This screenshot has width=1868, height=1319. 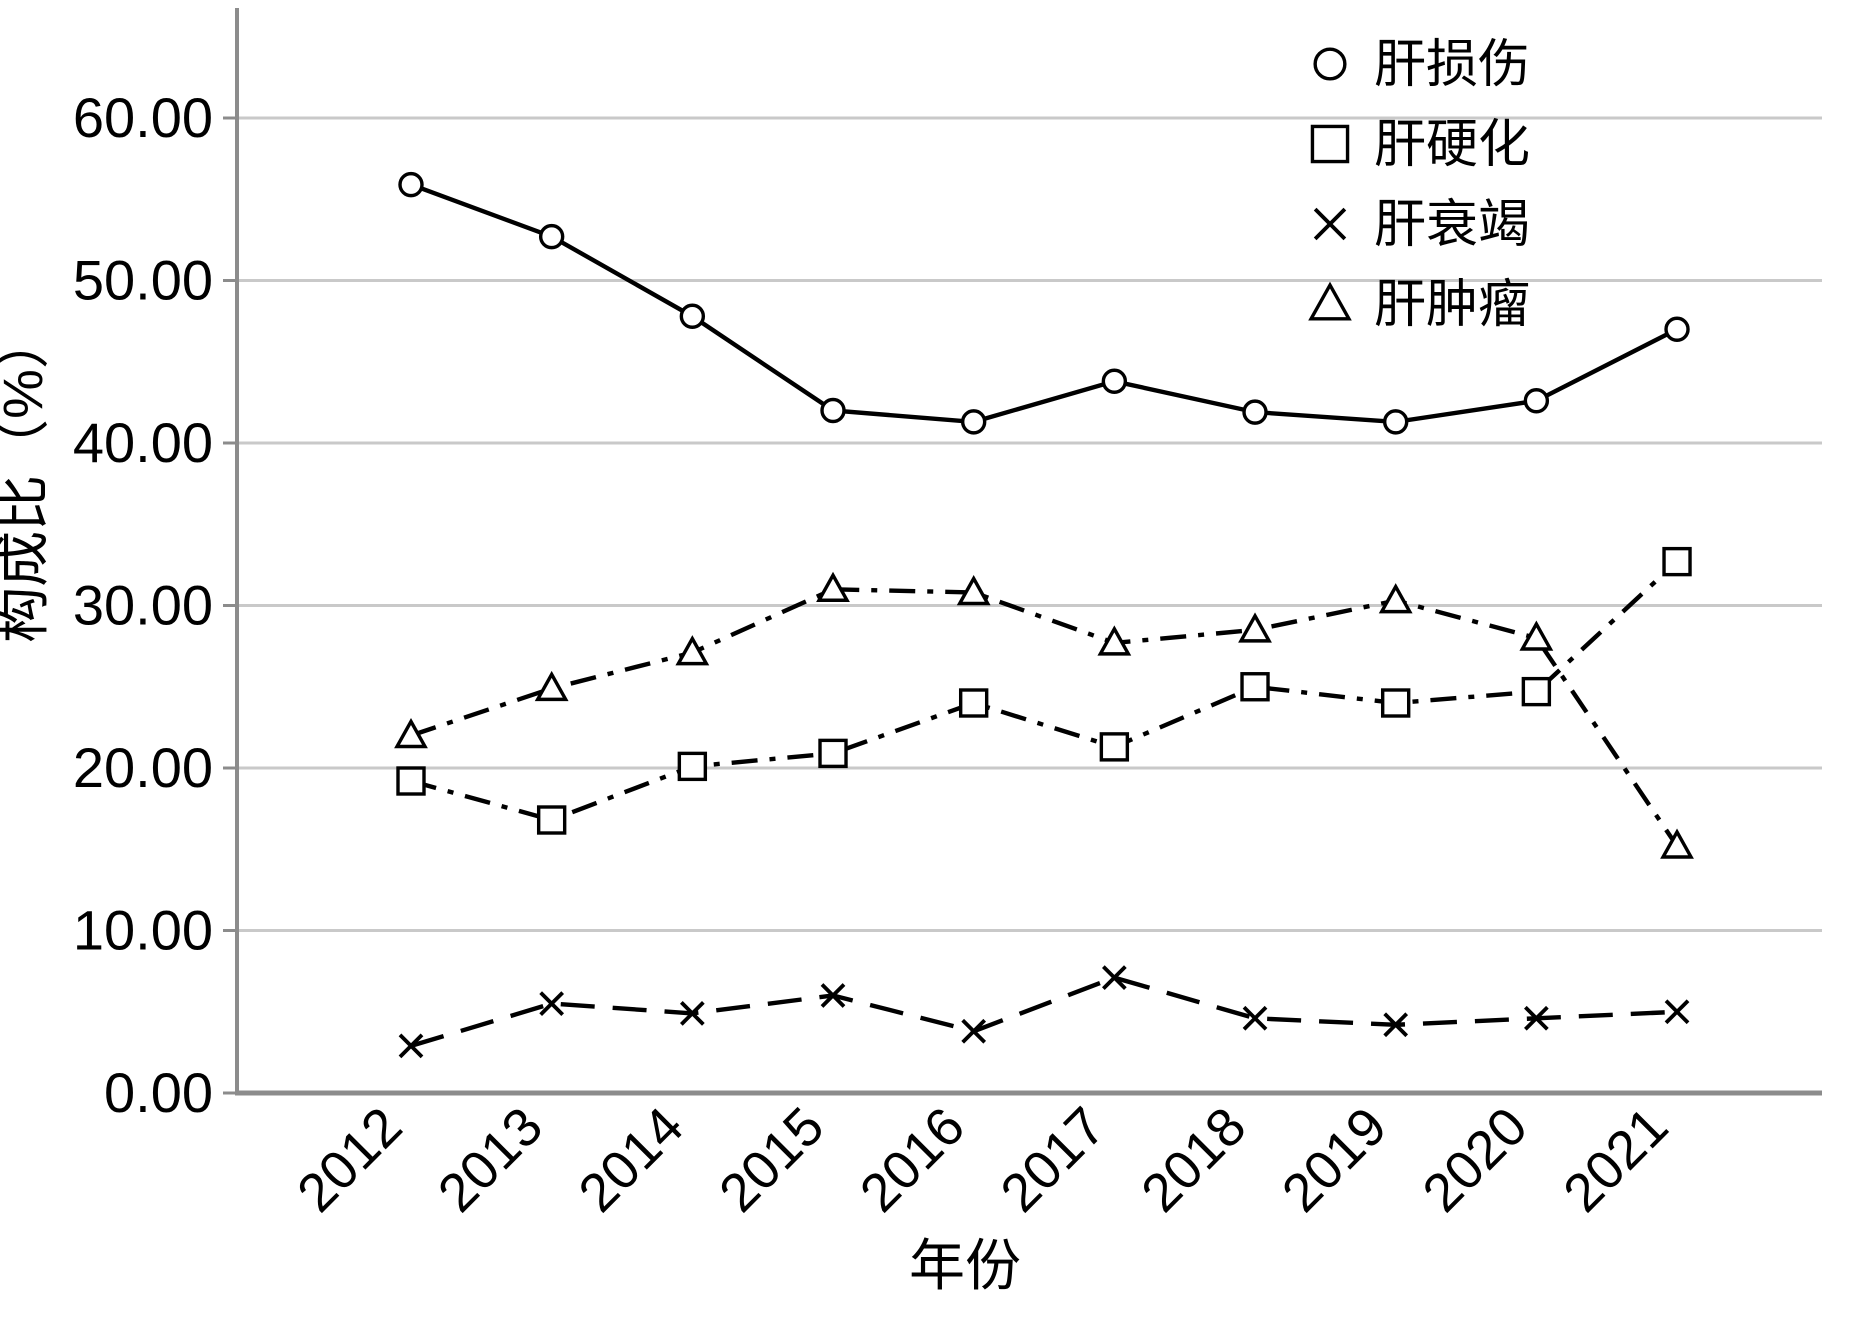 I want to click on legend-item-肝硬化: 肝硬化, so click(x=1420, y=145).